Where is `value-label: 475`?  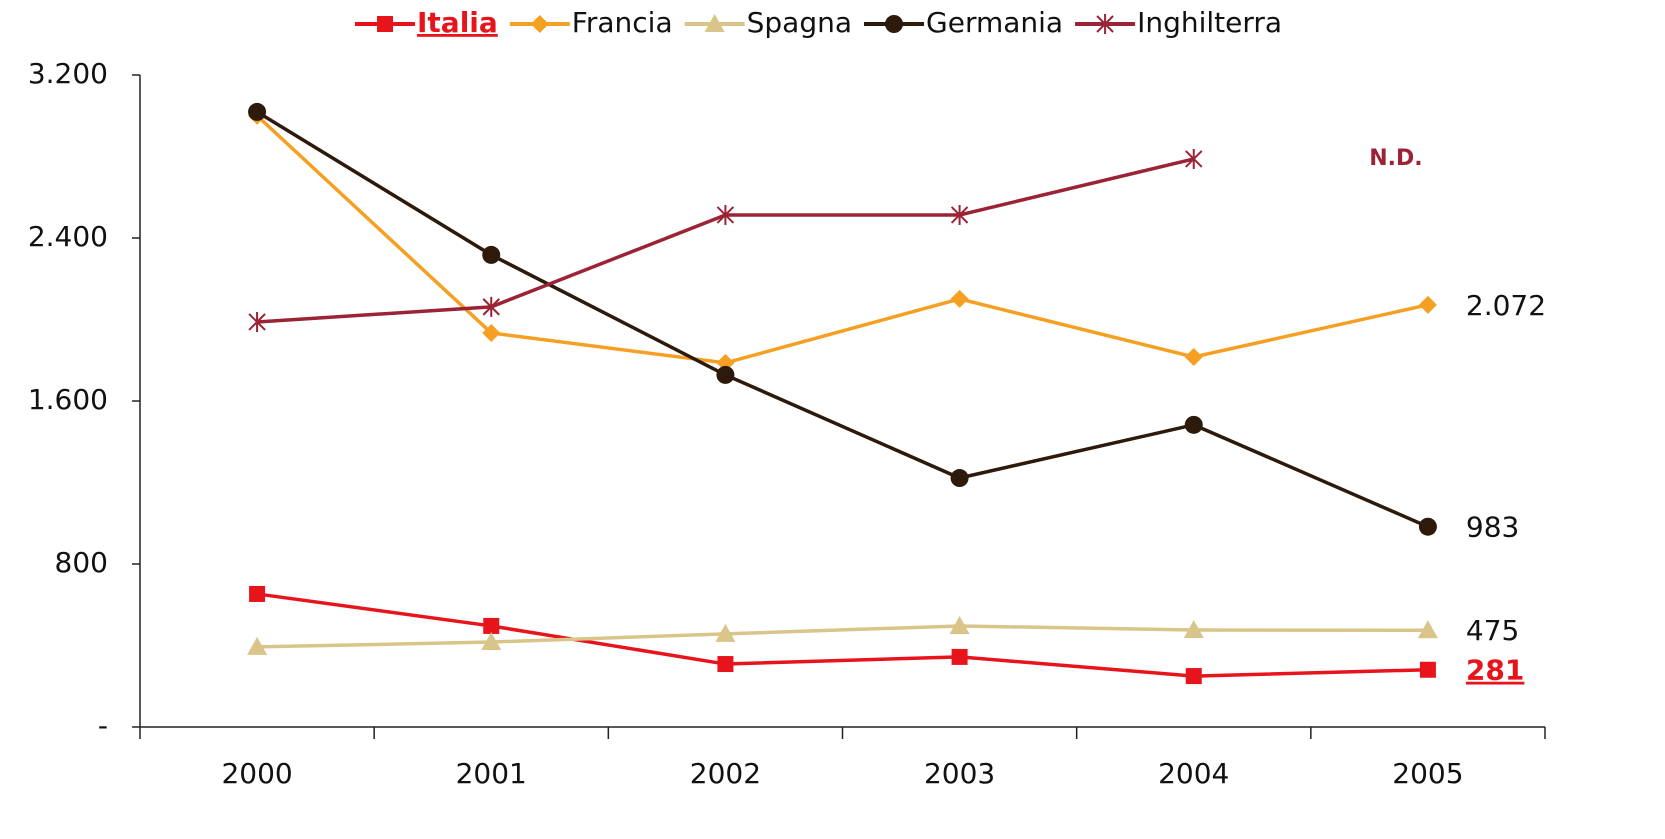 value-label: 475 is located at coordinates (1492, 630).